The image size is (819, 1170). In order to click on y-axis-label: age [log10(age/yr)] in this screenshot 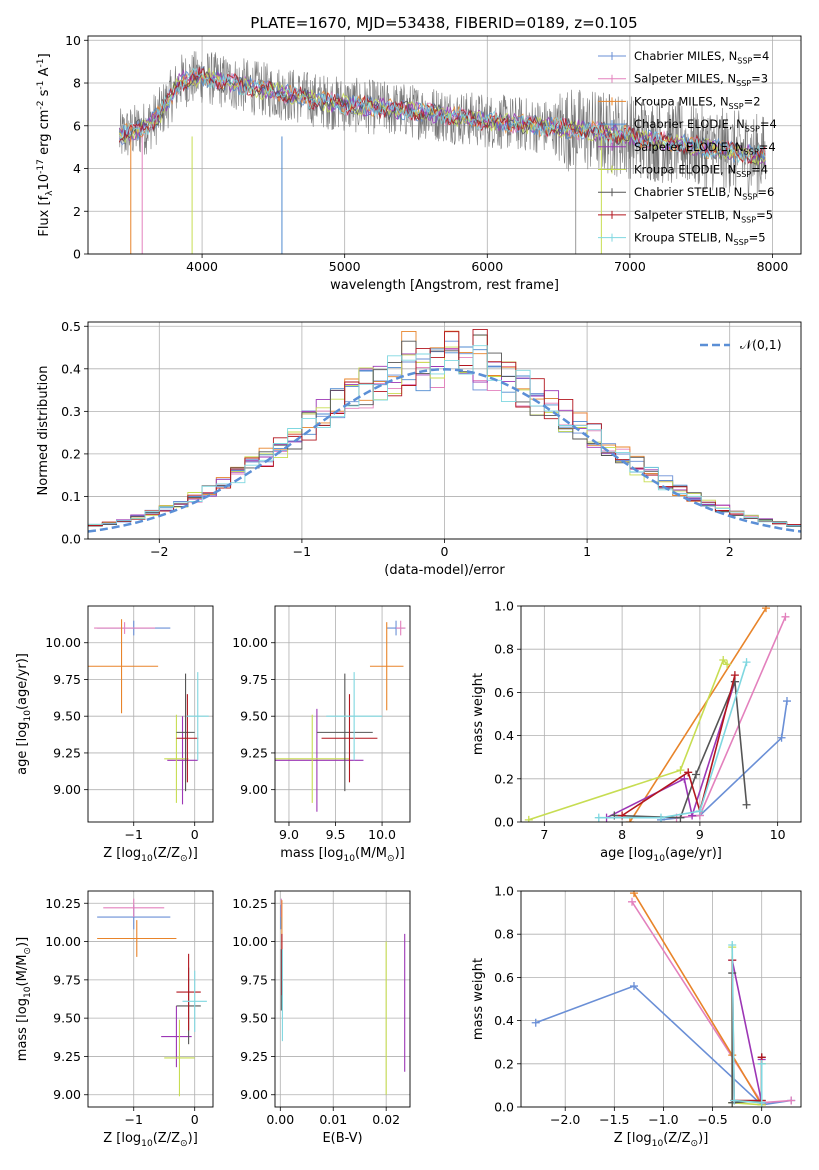, I will do `click(24, 714)`.